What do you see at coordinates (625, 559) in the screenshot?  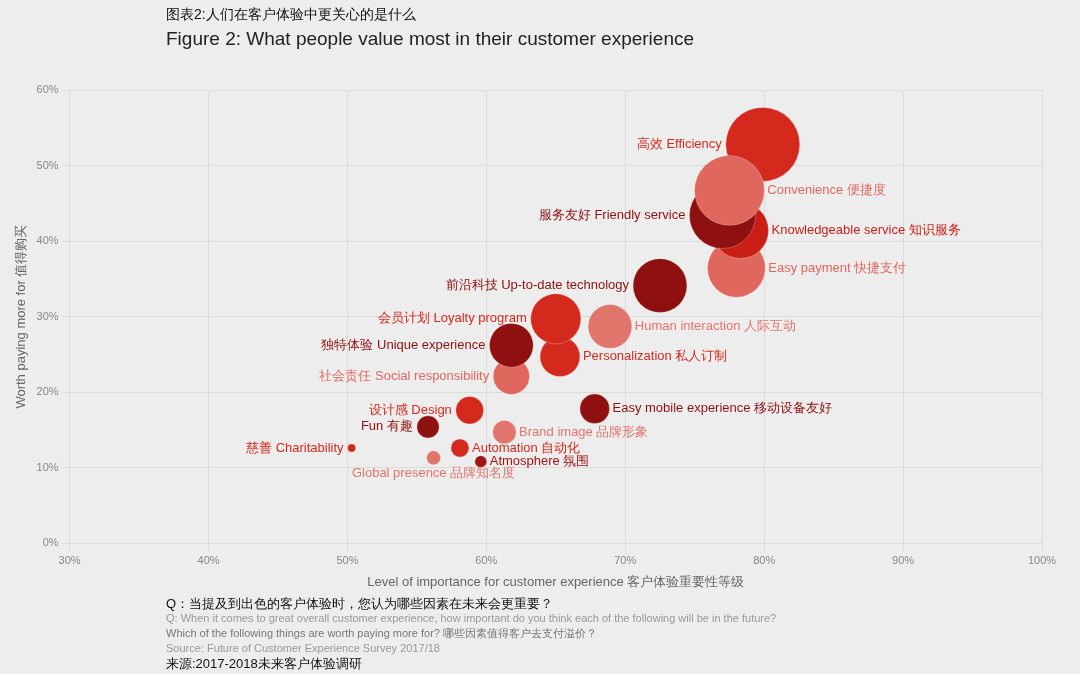 I see `x-tick-label: 70%` at bounding box center [625, 559].